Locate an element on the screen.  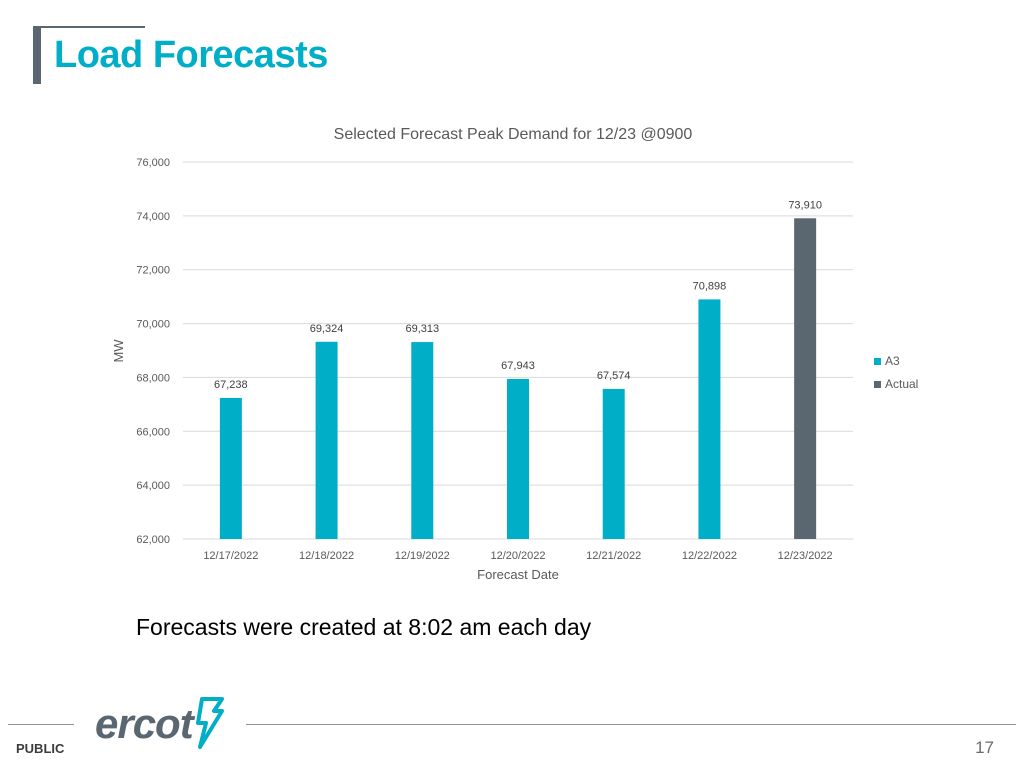
data-label: 67,943 is located at coordinates (518, 366).